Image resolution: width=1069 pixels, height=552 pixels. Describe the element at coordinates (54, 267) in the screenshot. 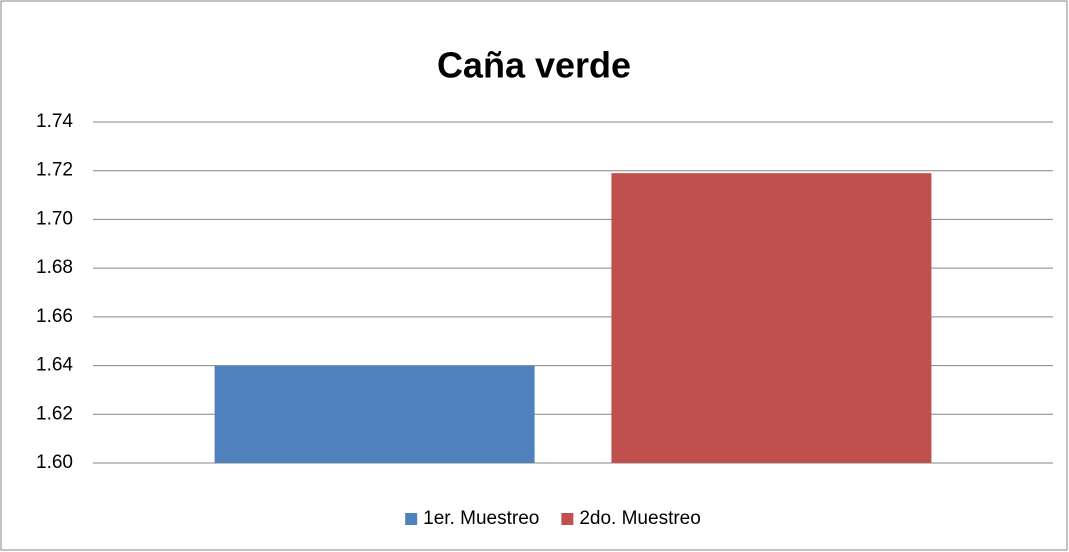

I see `y-tick-label: 1.68` at that location.